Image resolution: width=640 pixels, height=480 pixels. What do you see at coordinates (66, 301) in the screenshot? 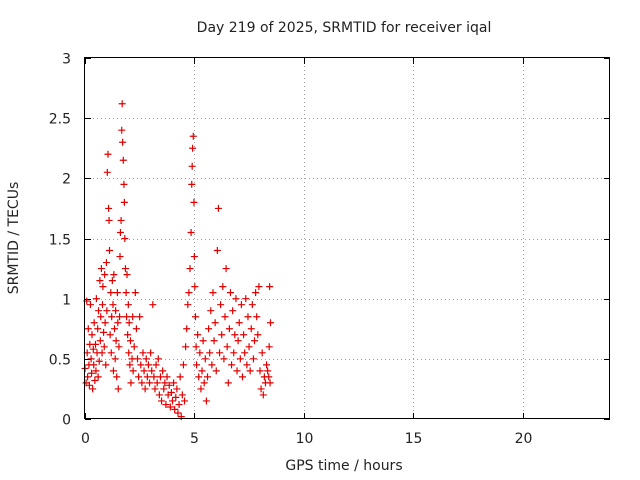
I see `y-tick-label: 1` at bounding box center [66, 301].